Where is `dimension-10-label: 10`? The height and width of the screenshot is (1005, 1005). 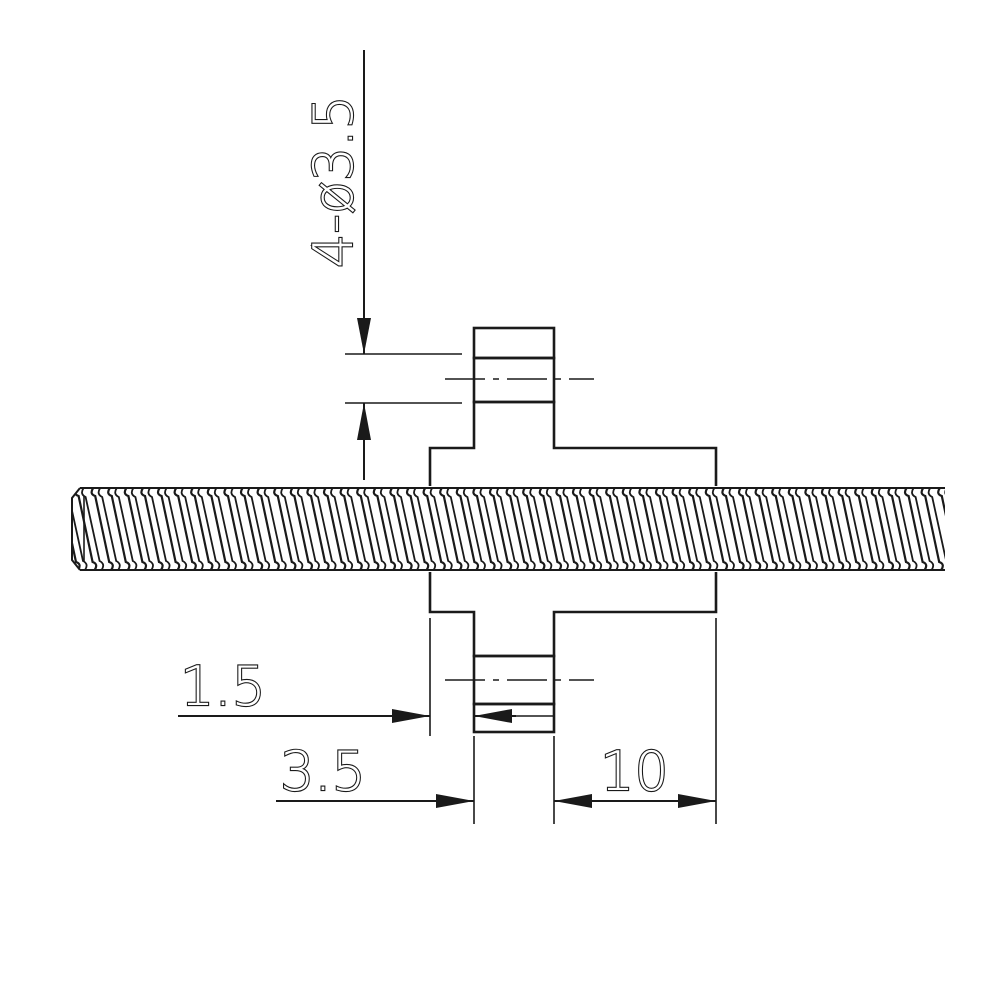
dimension-10-label: 10 is located at coordinates (634, 771).